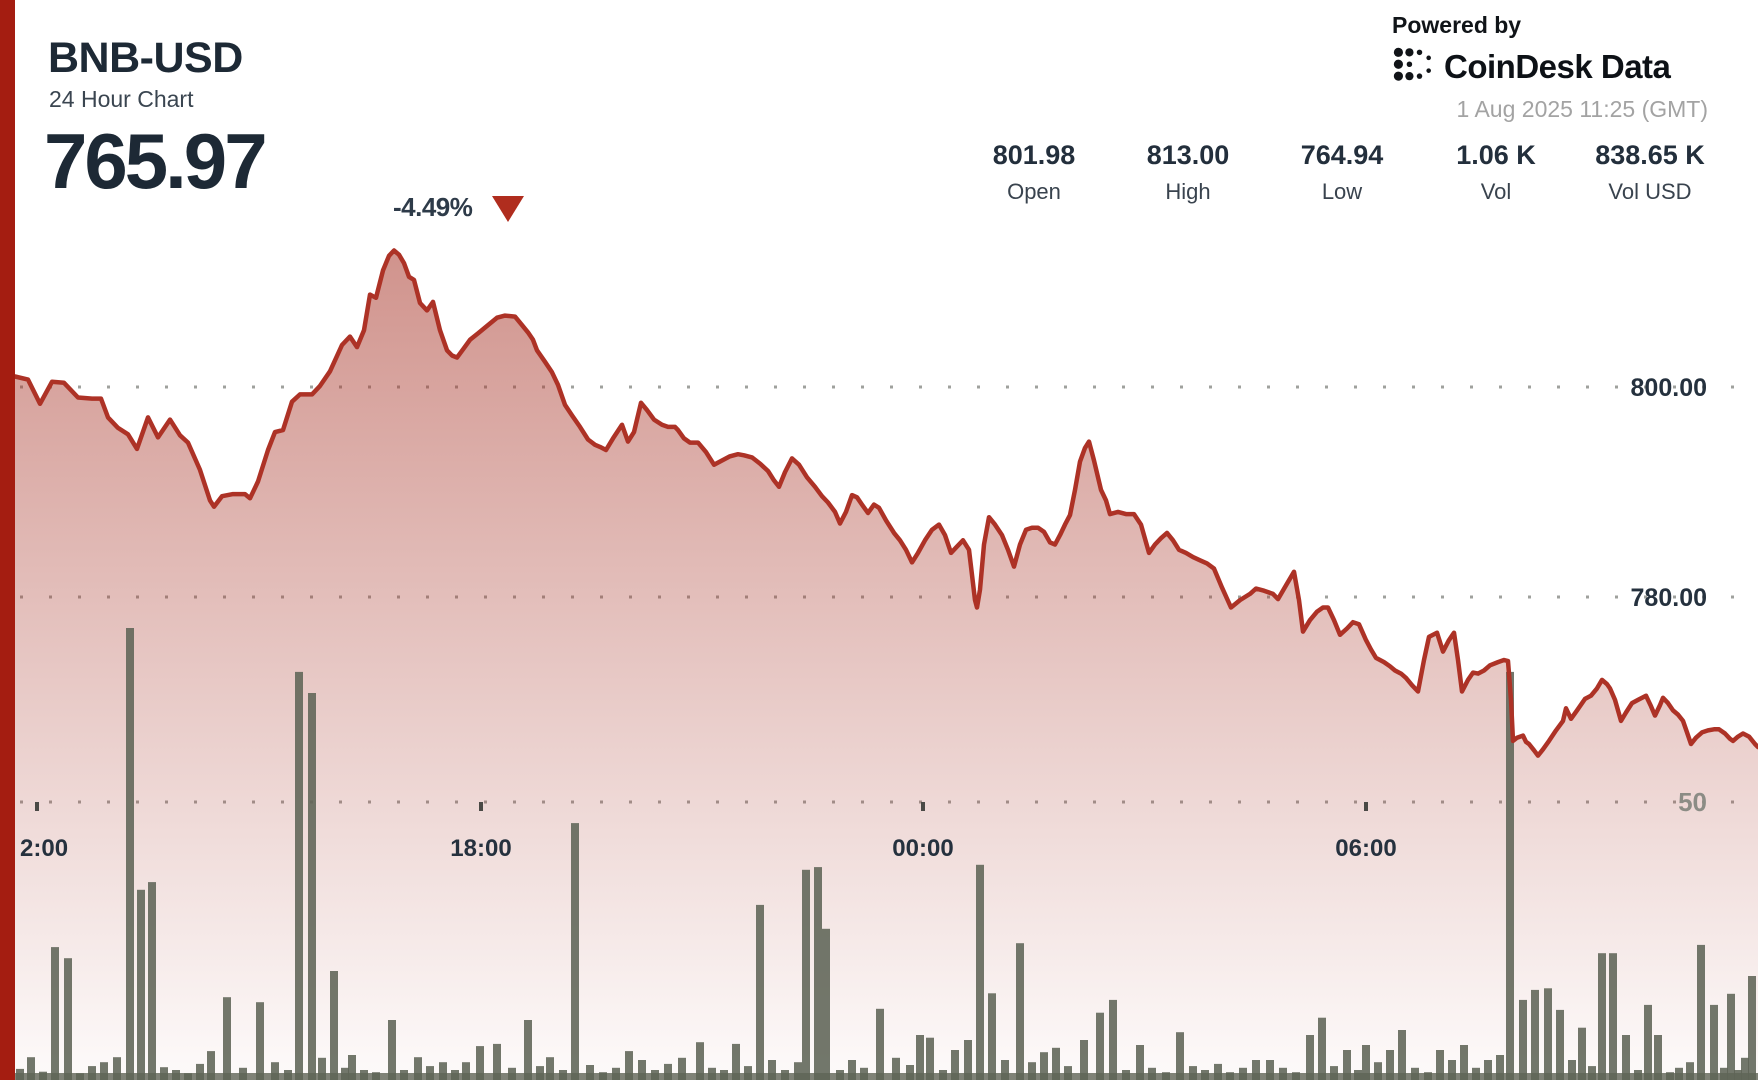 This screenshot has width=1758, height=1080. What do you see at coordinates (7, 540) in the screenshot?
I see `left-accent-bar` at bounding box center [7, 540].